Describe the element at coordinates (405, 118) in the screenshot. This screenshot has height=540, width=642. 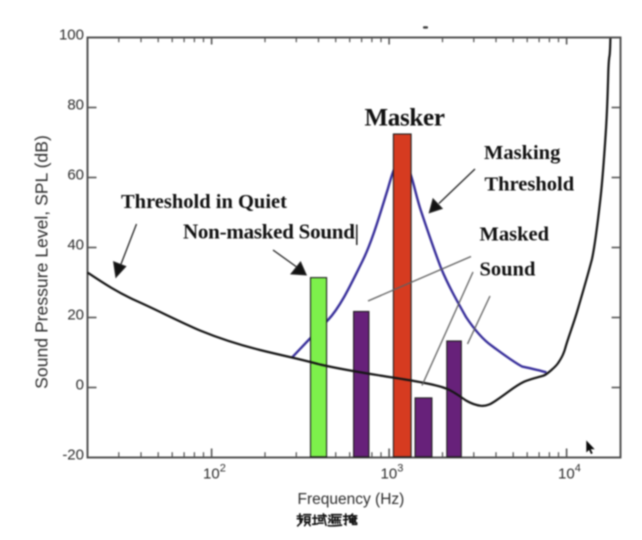
I see `svg-text: Masker` at that location.